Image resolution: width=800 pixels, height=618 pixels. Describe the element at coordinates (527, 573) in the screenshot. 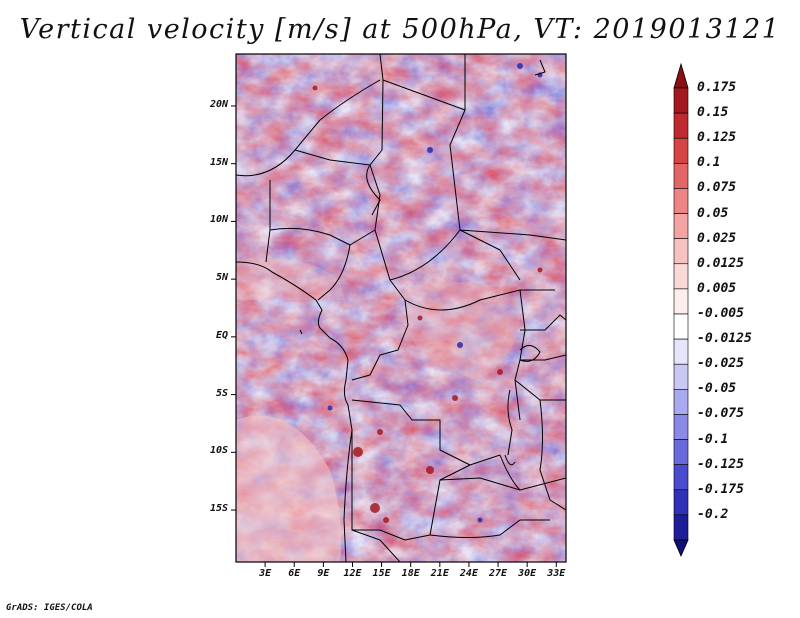

I see `lon-tick-label: 30E` at that location.